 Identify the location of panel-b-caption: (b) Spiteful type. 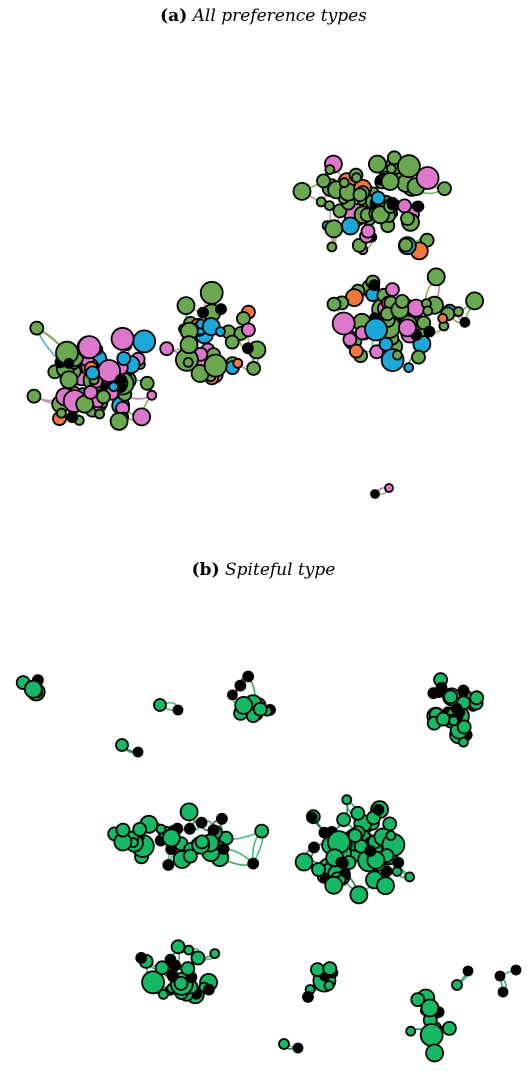
(263, 570).